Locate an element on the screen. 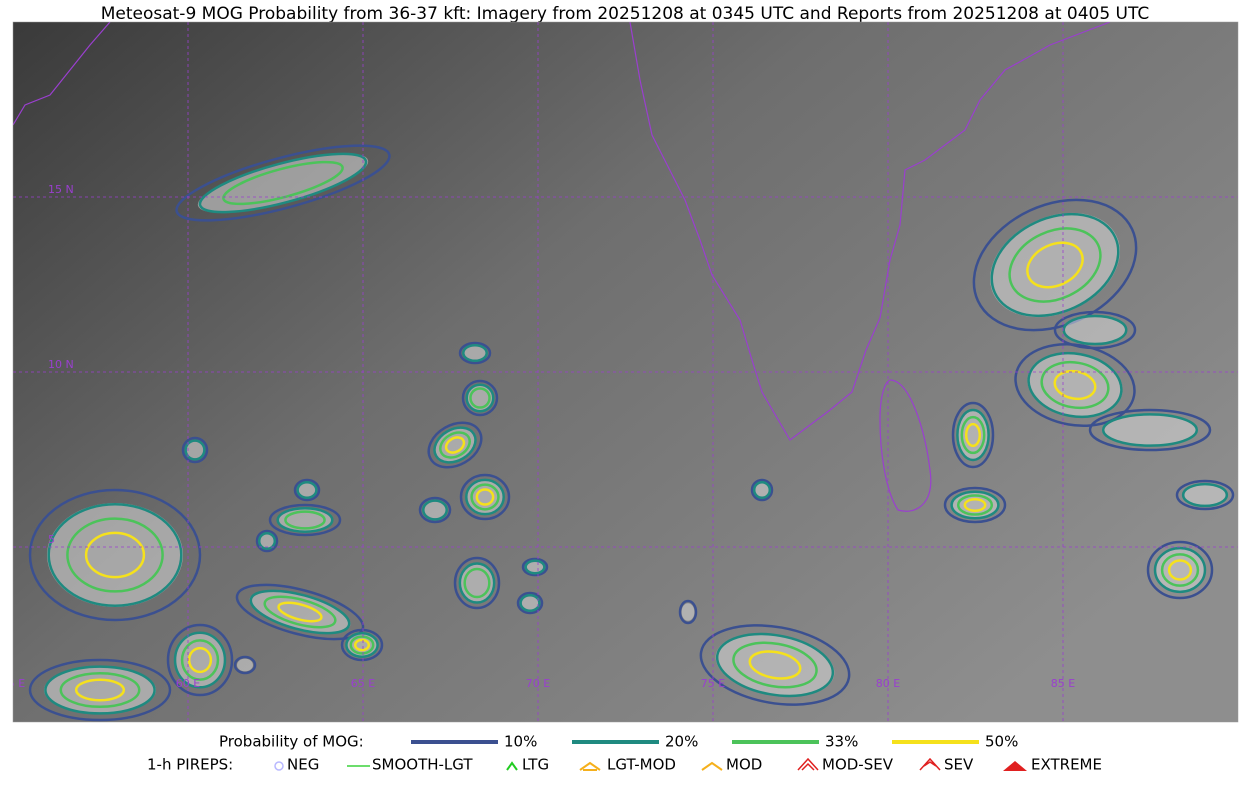 The width and height of the screenshot is (1250, 786). lon-label: 85 E is located at coordinates (1063, 683).